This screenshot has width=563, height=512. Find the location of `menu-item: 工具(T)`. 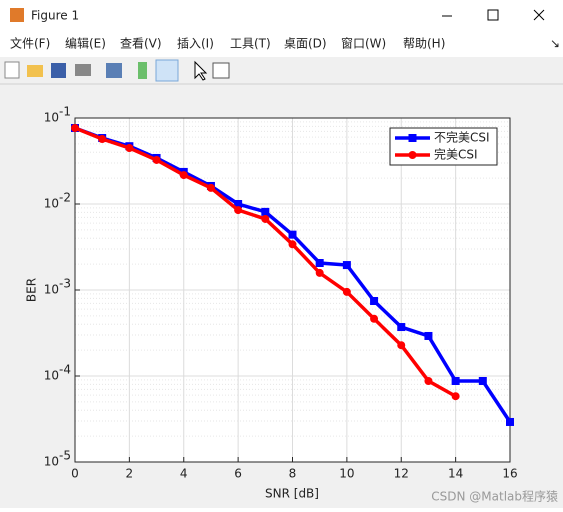

menu-item: 工具(T) is located at coordinates (250, 44).